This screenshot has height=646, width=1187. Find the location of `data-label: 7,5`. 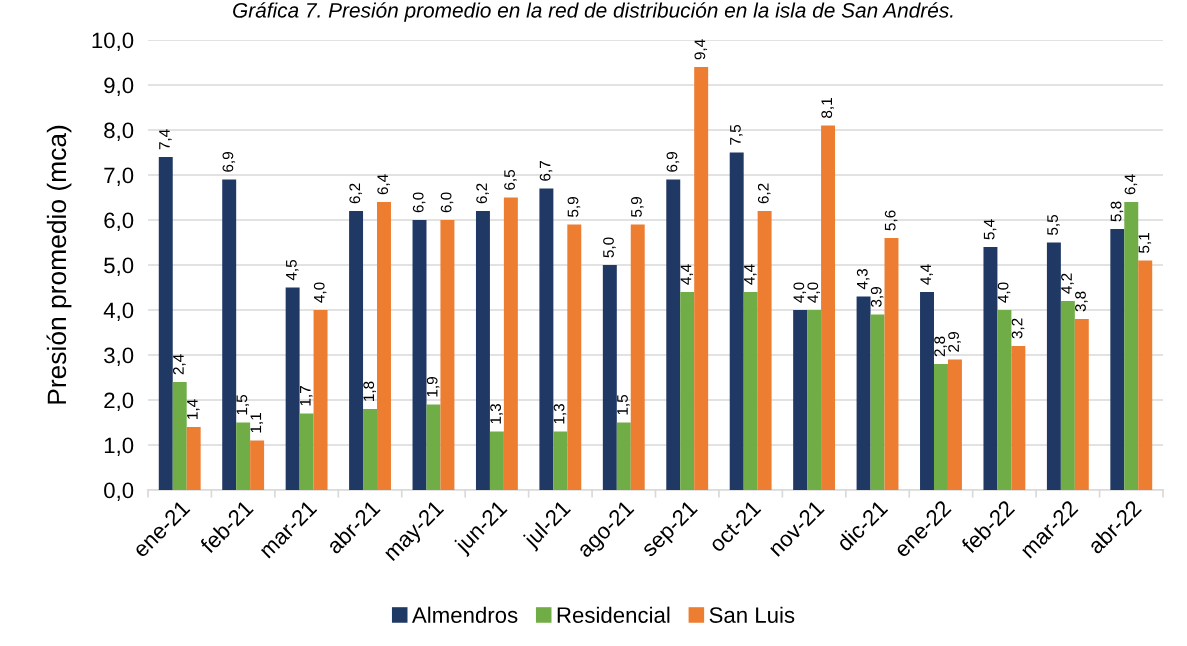

data-label: 7,5 is located at coordinates (736, 134).